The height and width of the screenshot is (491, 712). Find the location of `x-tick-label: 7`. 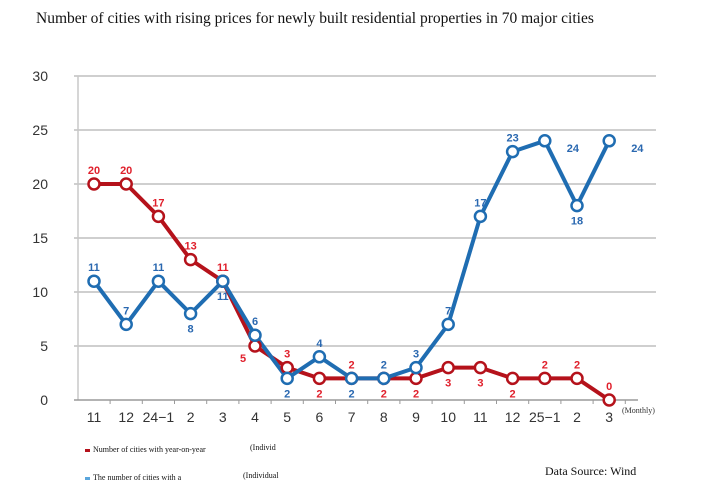

x-tick-label: 7 is located at coordinates (352, 417).